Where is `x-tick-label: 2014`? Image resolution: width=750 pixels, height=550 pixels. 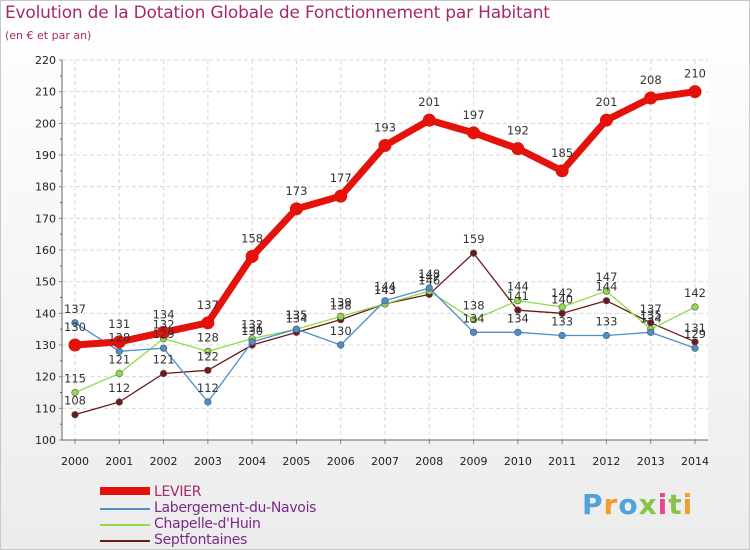
x-tick-label: 2014 is located at coordinates (695, 461).